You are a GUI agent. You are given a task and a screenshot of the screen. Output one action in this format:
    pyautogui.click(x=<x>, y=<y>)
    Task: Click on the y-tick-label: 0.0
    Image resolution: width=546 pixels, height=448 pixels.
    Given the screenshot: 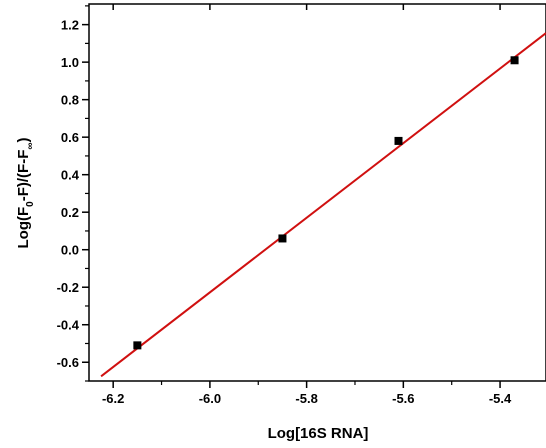 What is the action you would take?
    pyautogui.click(x=70, y=250)
    